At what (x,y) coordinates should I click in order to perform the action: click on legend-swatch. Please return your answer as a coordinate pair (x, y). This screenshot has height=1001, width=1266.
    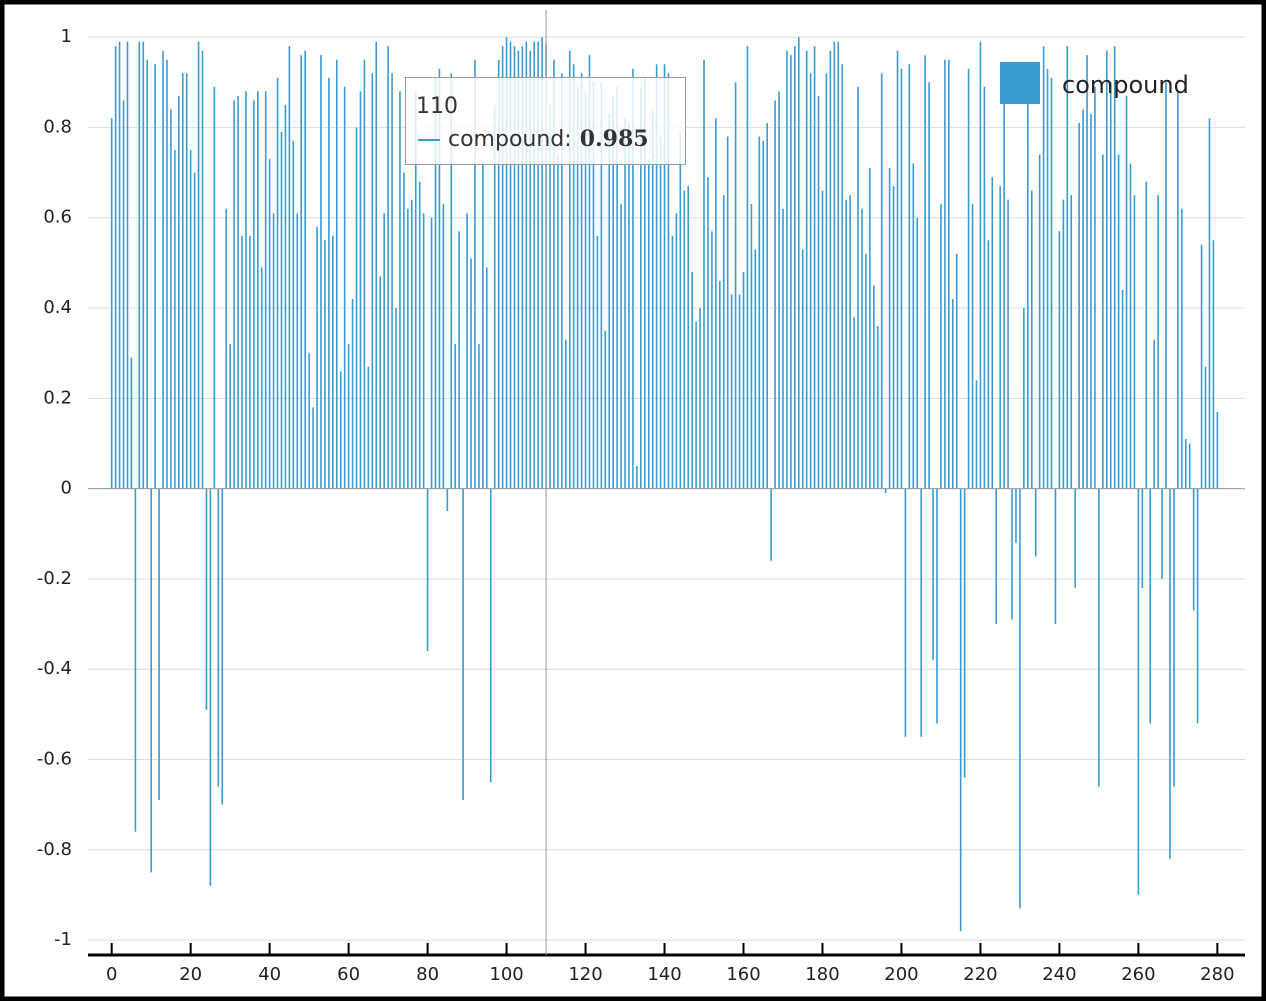
    Looking at the image, I should click on (1020, 83).